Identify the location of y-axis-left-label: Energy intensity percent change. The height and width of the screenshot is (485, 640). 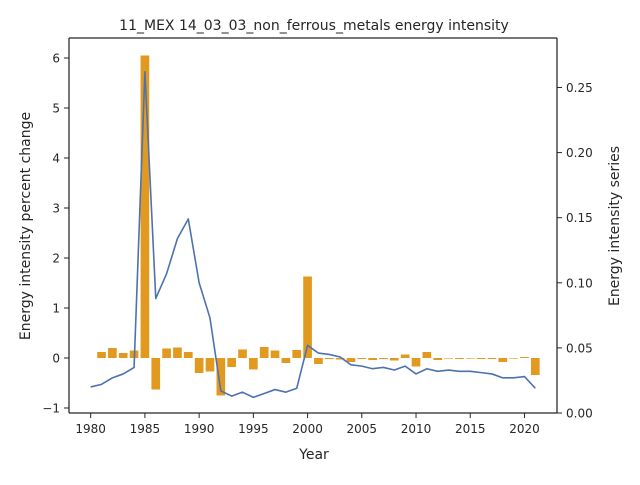
(26, 226).